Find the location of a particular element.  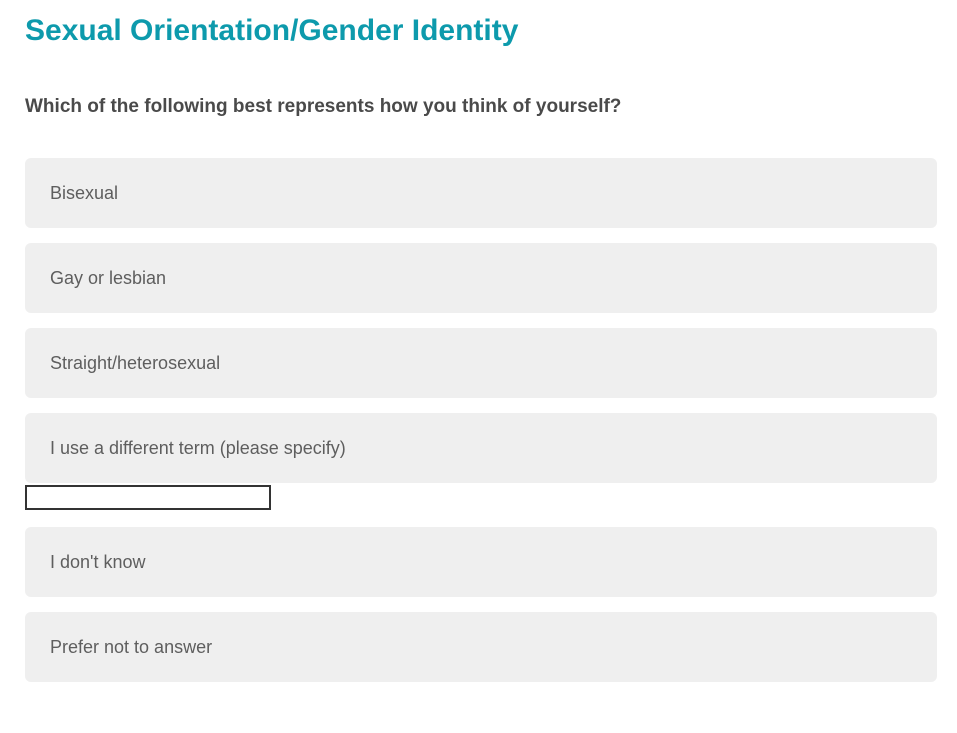

option-label: Prefer not to answer is located at coordinates (131, 646).